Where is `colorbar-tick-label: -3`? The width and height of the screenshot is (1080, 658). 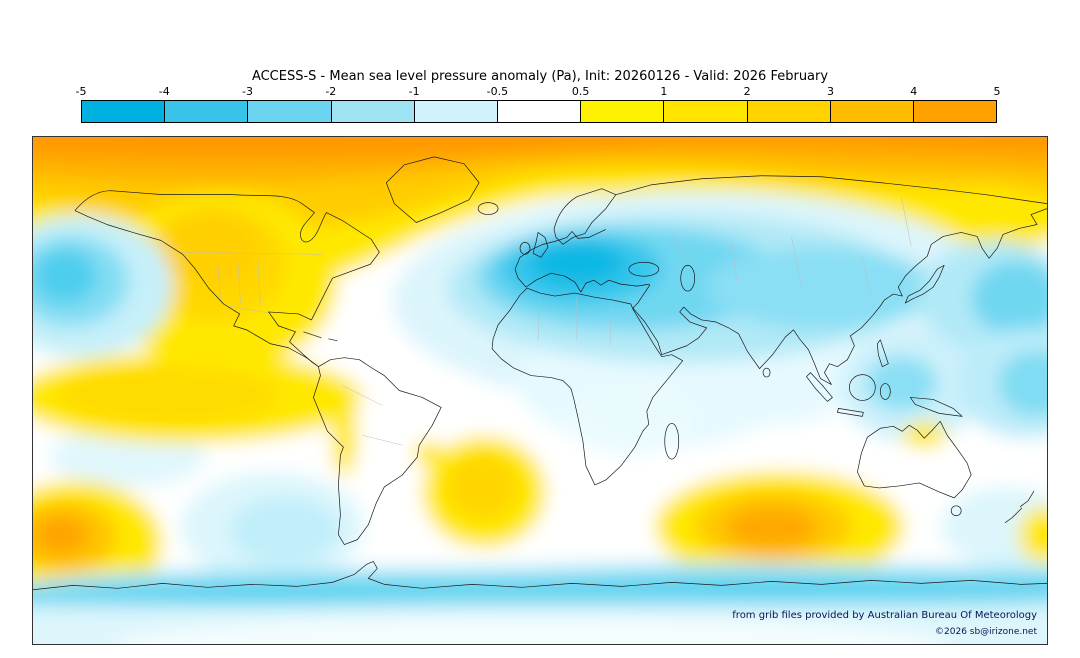 colorbar-tick-label: -3 is located at coordinates (248, 91).